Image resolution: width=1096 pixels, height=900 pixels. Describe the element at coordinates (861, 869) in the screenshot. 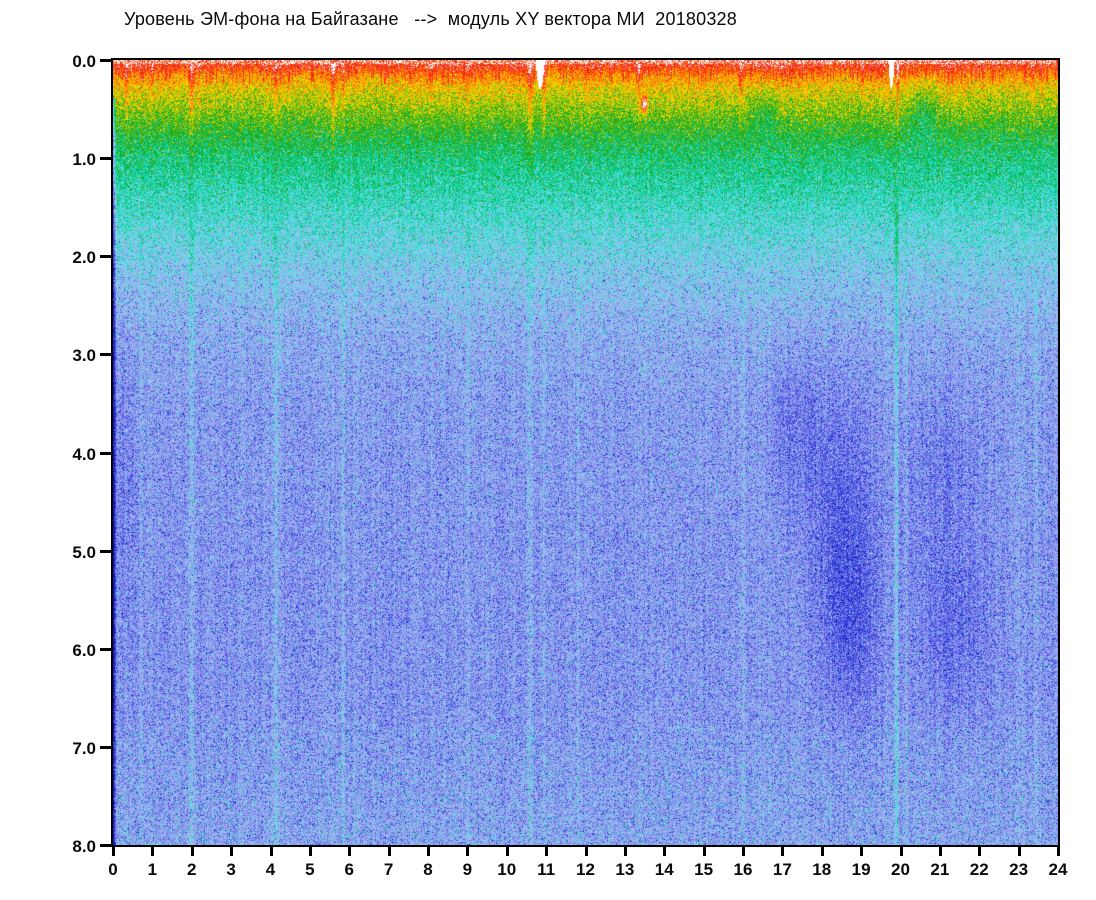

I see `x-axis-tick-label: 19` at that location.